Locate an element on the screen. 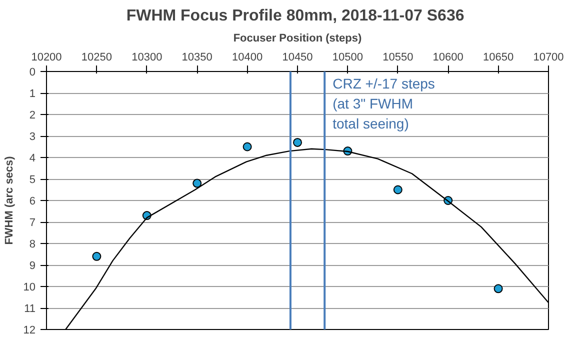 The width and height of the screenshot is (576, 339). y-tick-label: 0 is located at coordinates (32, 72).